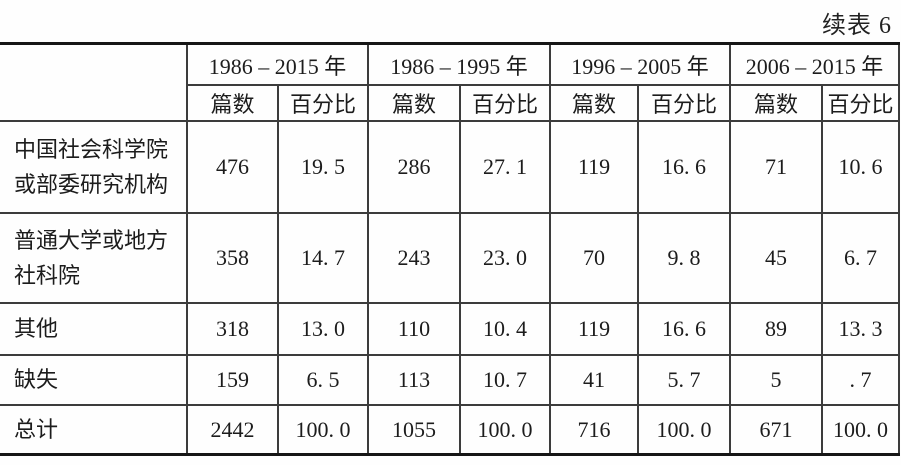 Image resolution: width=901 pixels, height=465 pixels. Describe the element at coordinates (861, 380) in the screenshot. I see `table-cell: . 7` at that location.